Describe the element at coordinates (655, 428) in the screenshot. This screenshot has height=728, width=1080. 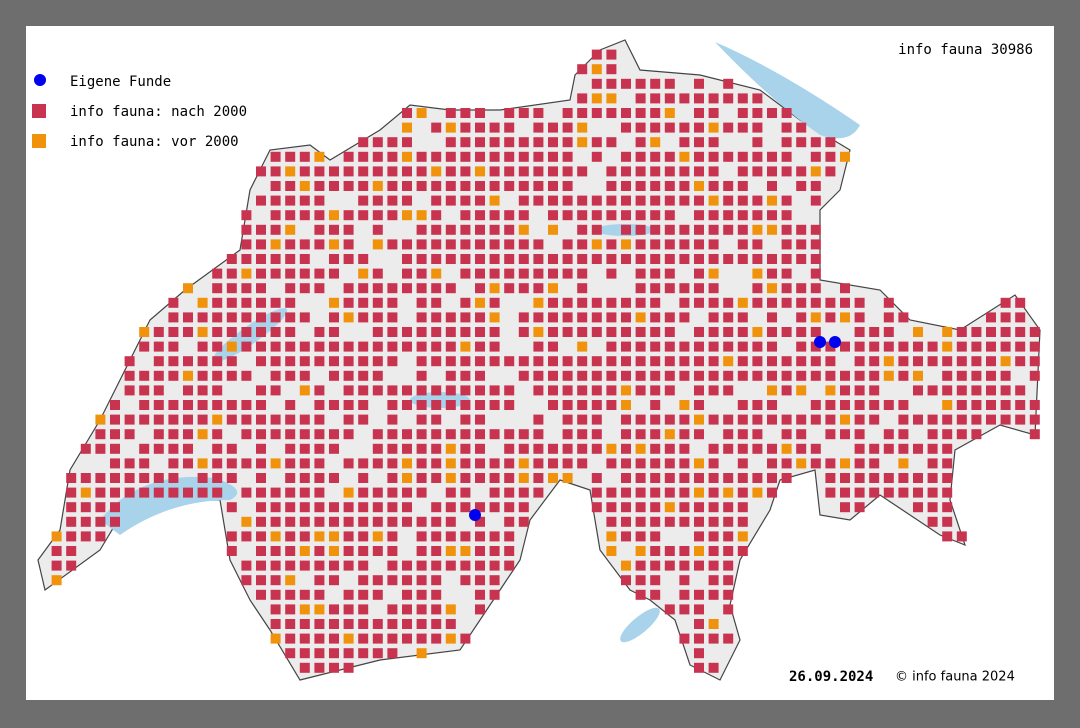
I see `own-finds` at that location.